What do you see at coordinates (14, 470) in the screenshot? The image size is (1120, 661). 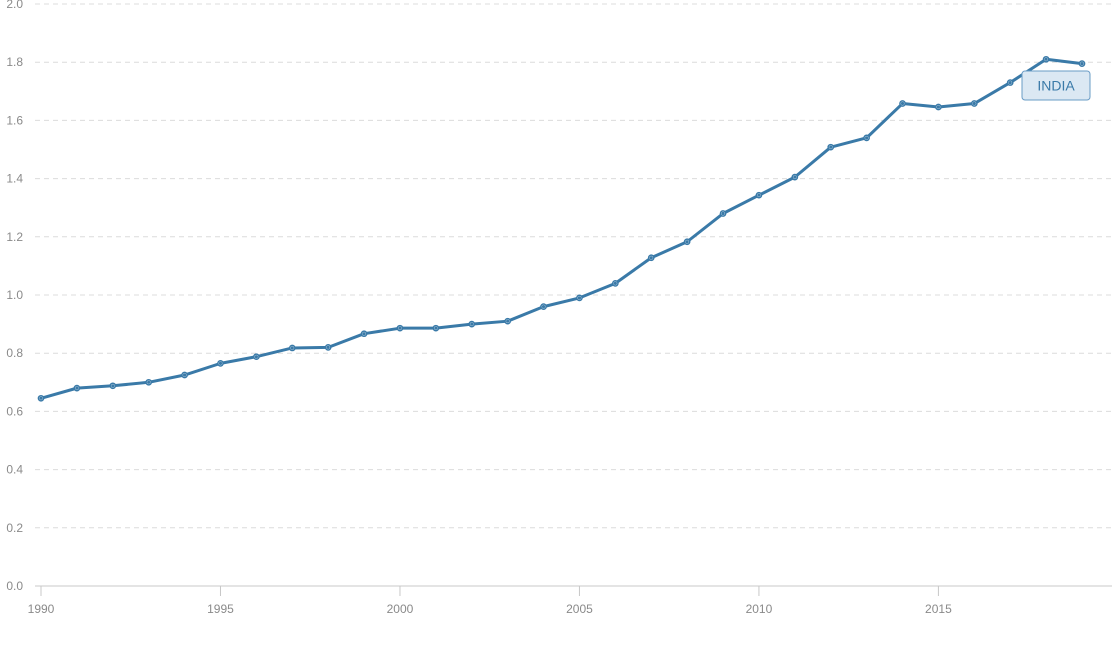 I see `y-tick-label: 0.4` at bounding box center [14, 470].